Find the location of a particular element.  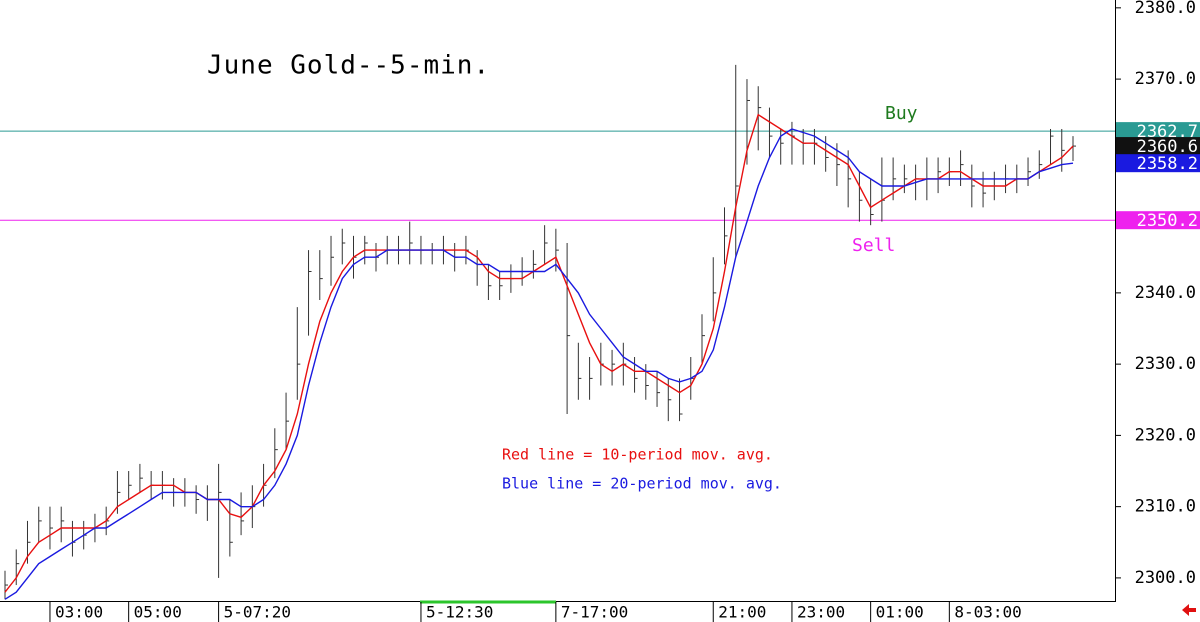

x-tick-label: 5-07:20 is located at coordinates (257, 612).